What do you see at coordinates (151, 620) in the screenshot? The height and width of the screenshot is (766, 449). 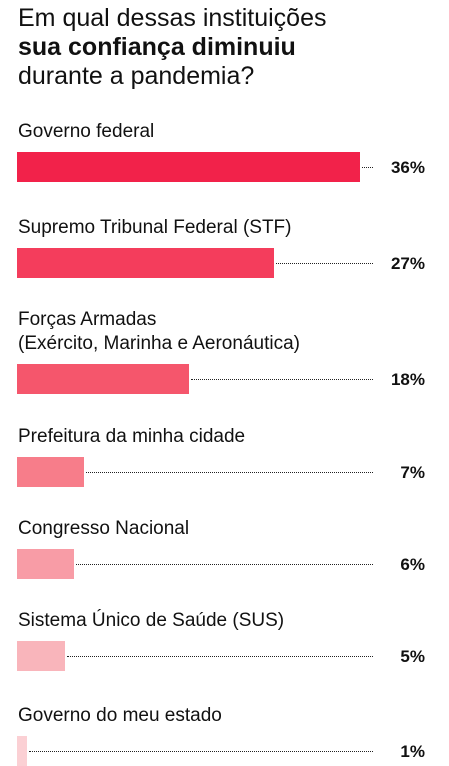 I see `category-label: Sistema Único de Saúde (SUS)` at bounding box center [151, 620].